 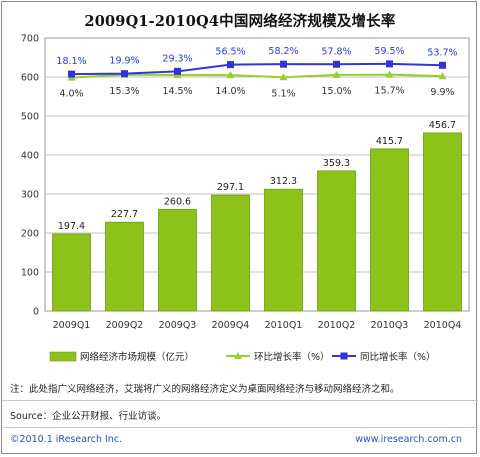 I want to click on bar-value-label: 227.7, so click(x=124, y=214).